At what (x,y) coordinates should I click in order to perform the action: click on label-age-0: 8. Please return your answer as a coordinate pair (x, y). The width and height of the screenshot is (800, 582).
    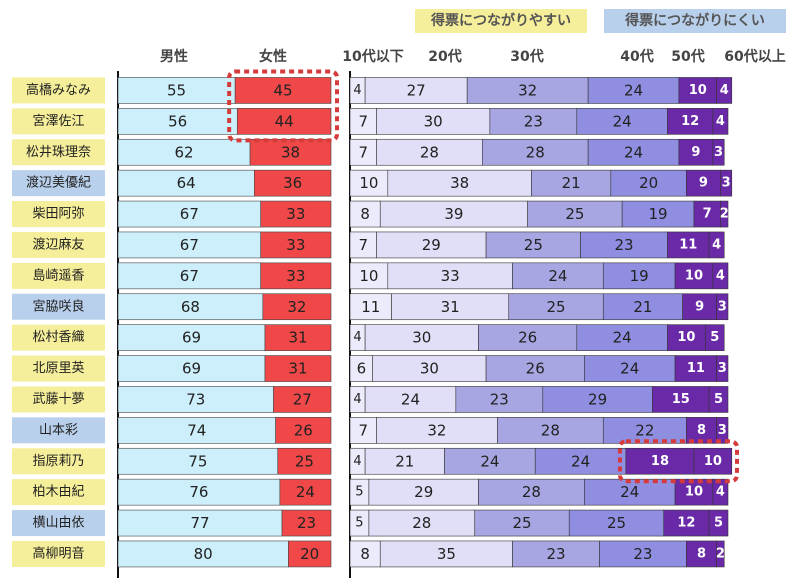
    Looking at the image, I should click on (365, 214).